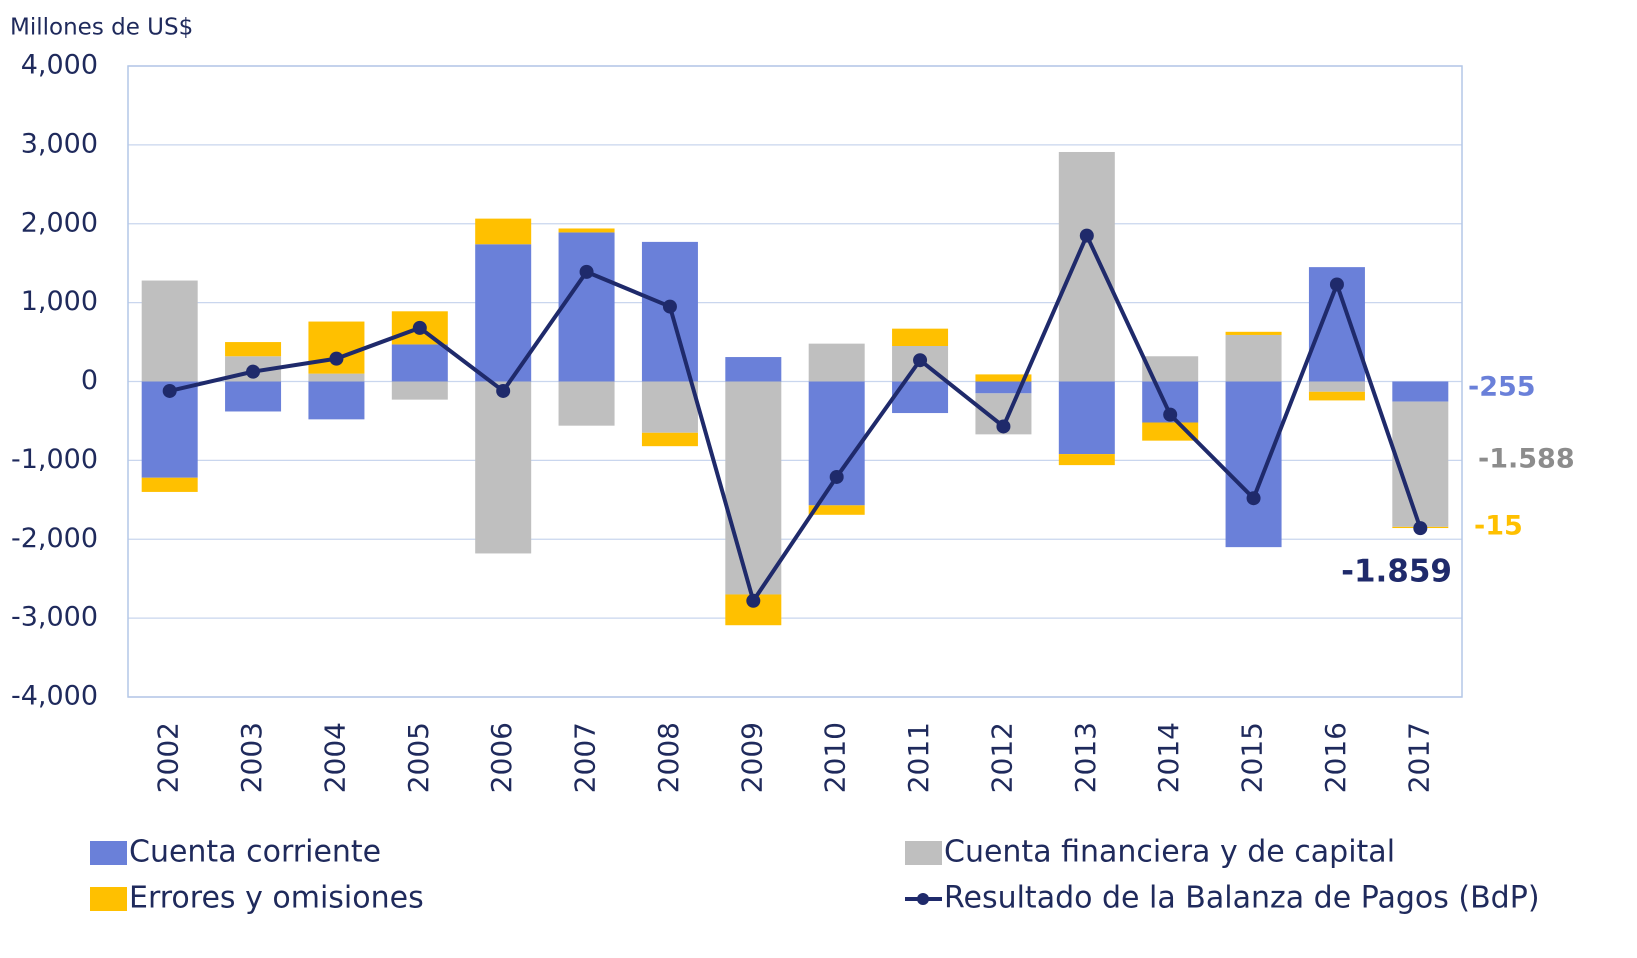  Describe the element at coordinates (585, 757) in the screenshot. I see `x-tick-label: 2007` at that location.